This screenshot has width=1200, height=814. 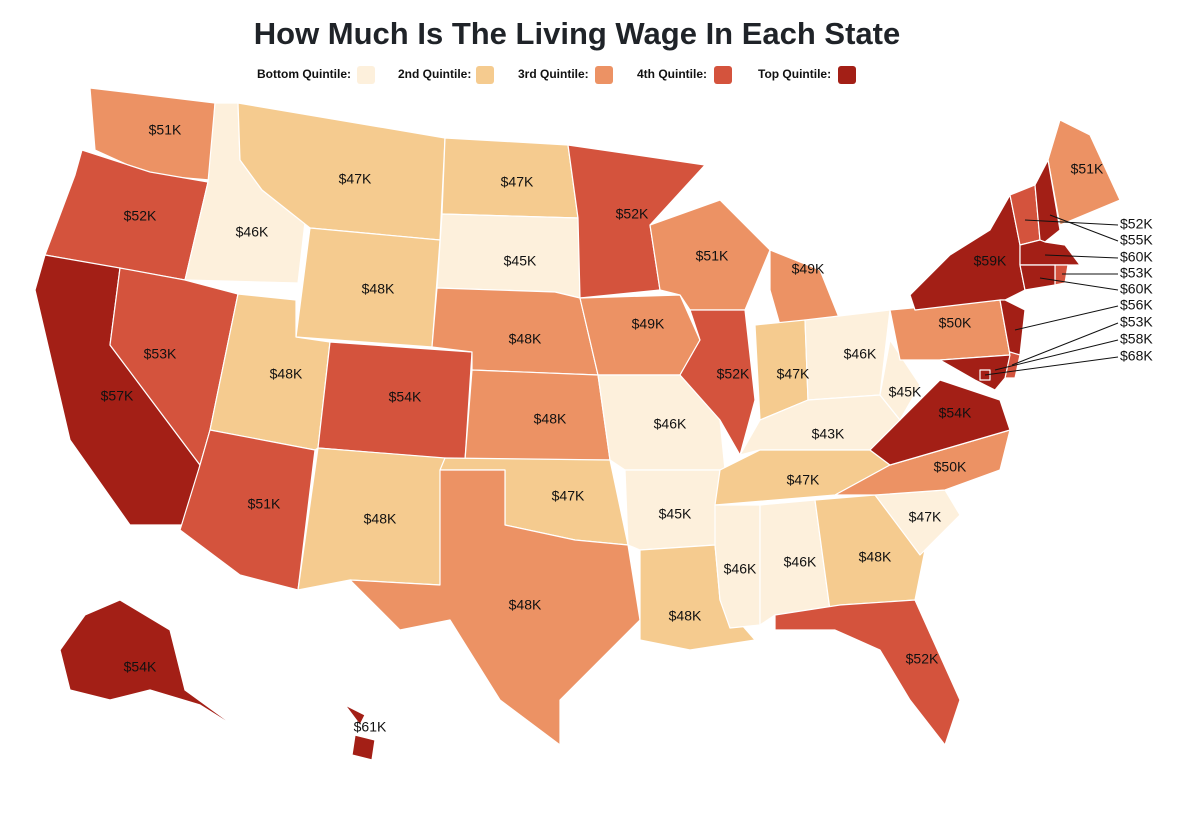 What do you see at coordinates (304, 74) in the screenshot?
I see `legend-label: Bottom Quintile:` at bounding box center [304, 74].